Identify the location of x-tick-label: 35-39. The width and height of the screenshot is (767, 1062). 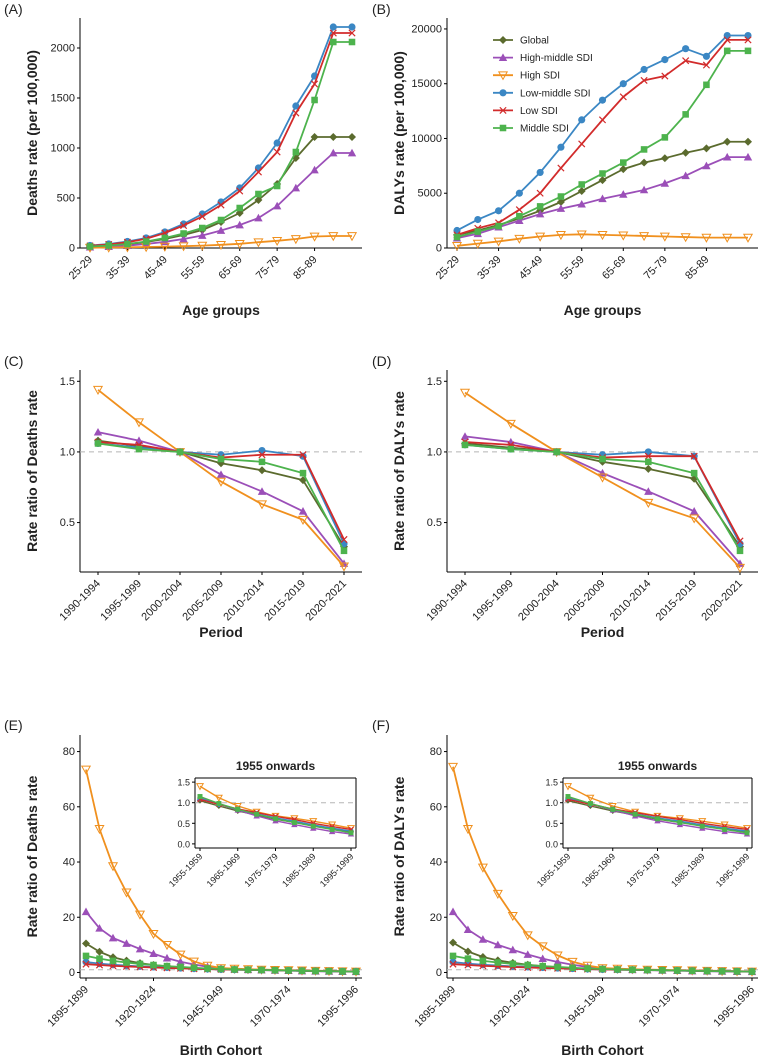
(118, 268).